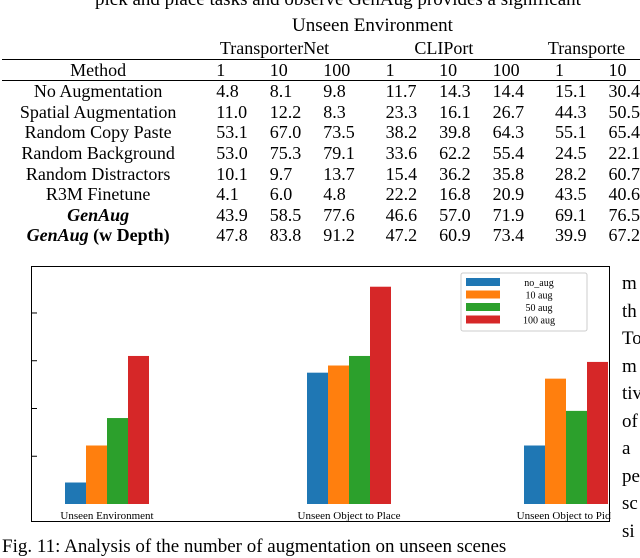 The image size is (640, 558). I want to click on table-cell: 11.0, so click(221, 112).